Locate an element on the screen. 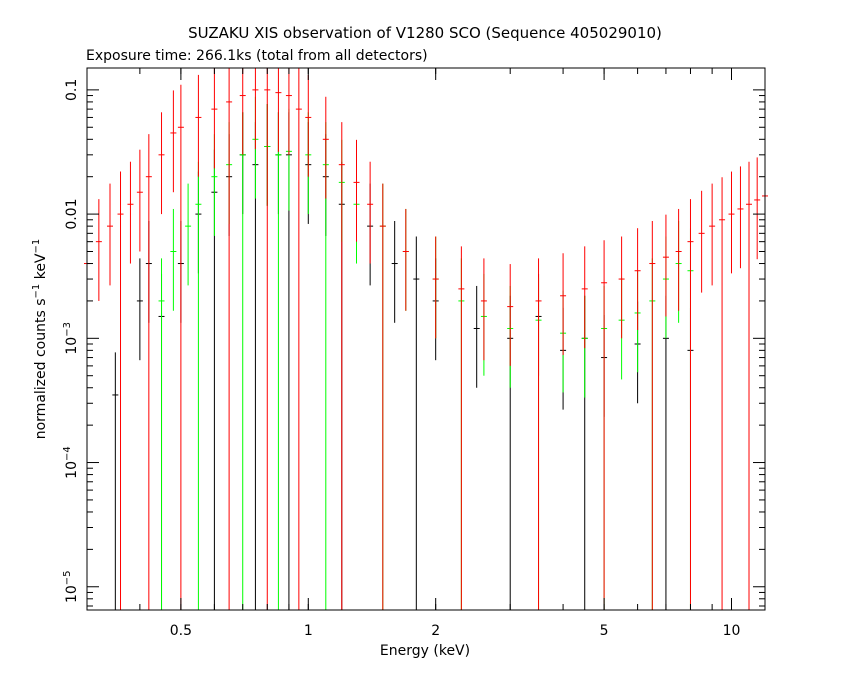  y-axis-label-exp2: −1 is located at coordinates (36, 246).